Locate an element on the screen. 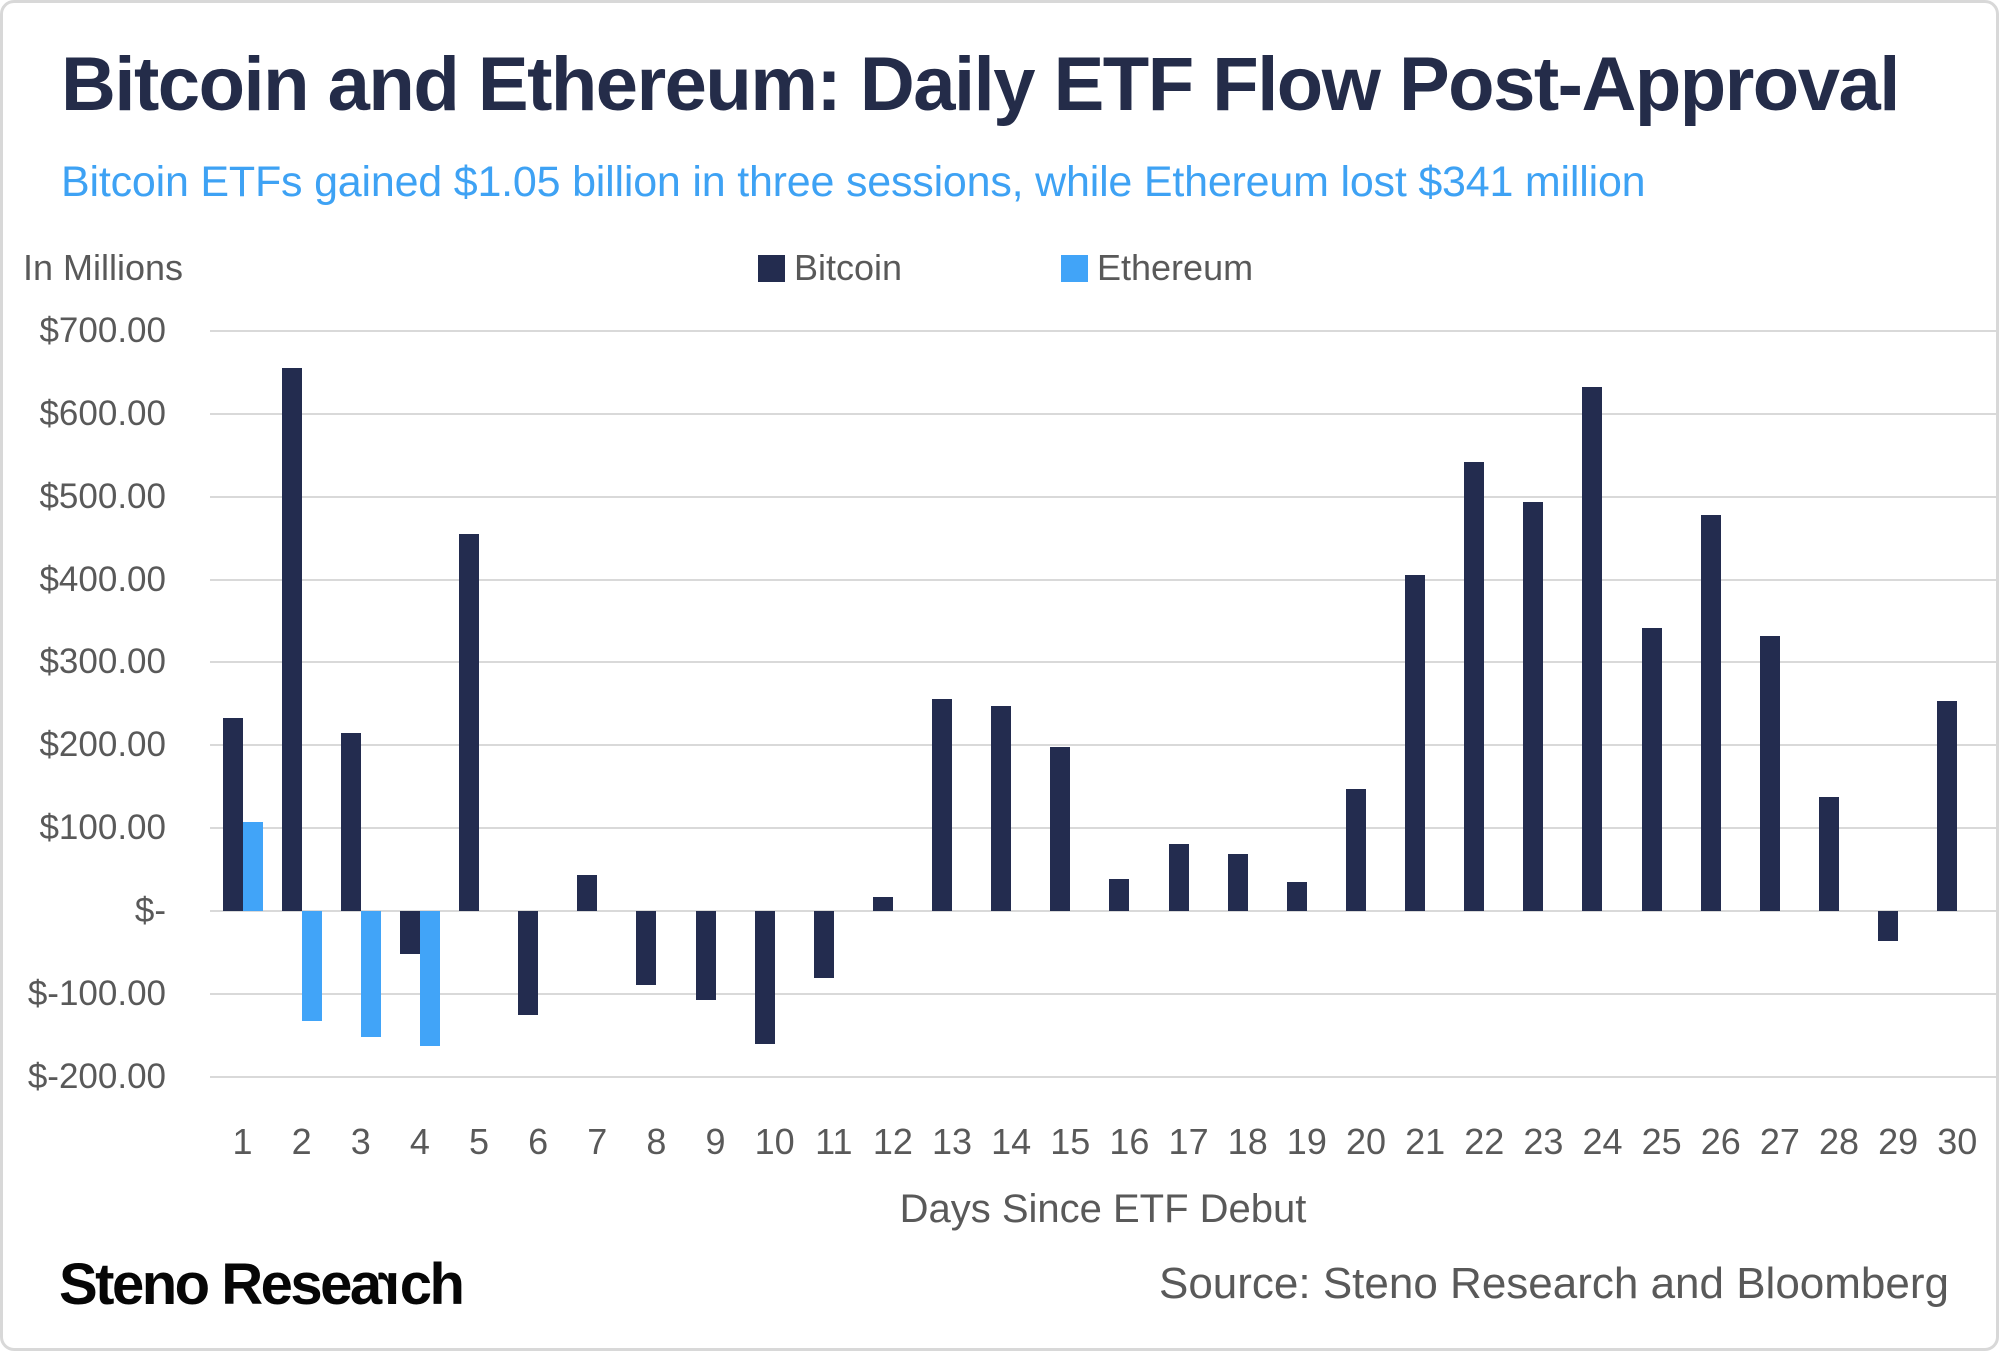 The height and width of the screenshot is (1351, 1999). y-tick-label--100: $-100.00 is located at coordinates (96, 993).